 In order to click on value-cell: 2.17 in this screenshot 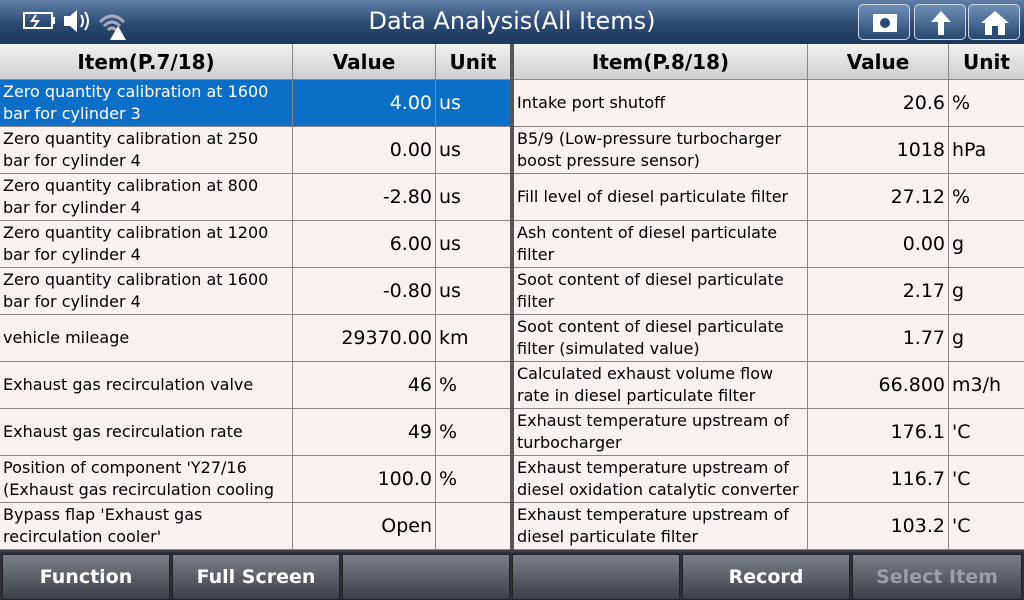, I will do `click(878, 291)`.